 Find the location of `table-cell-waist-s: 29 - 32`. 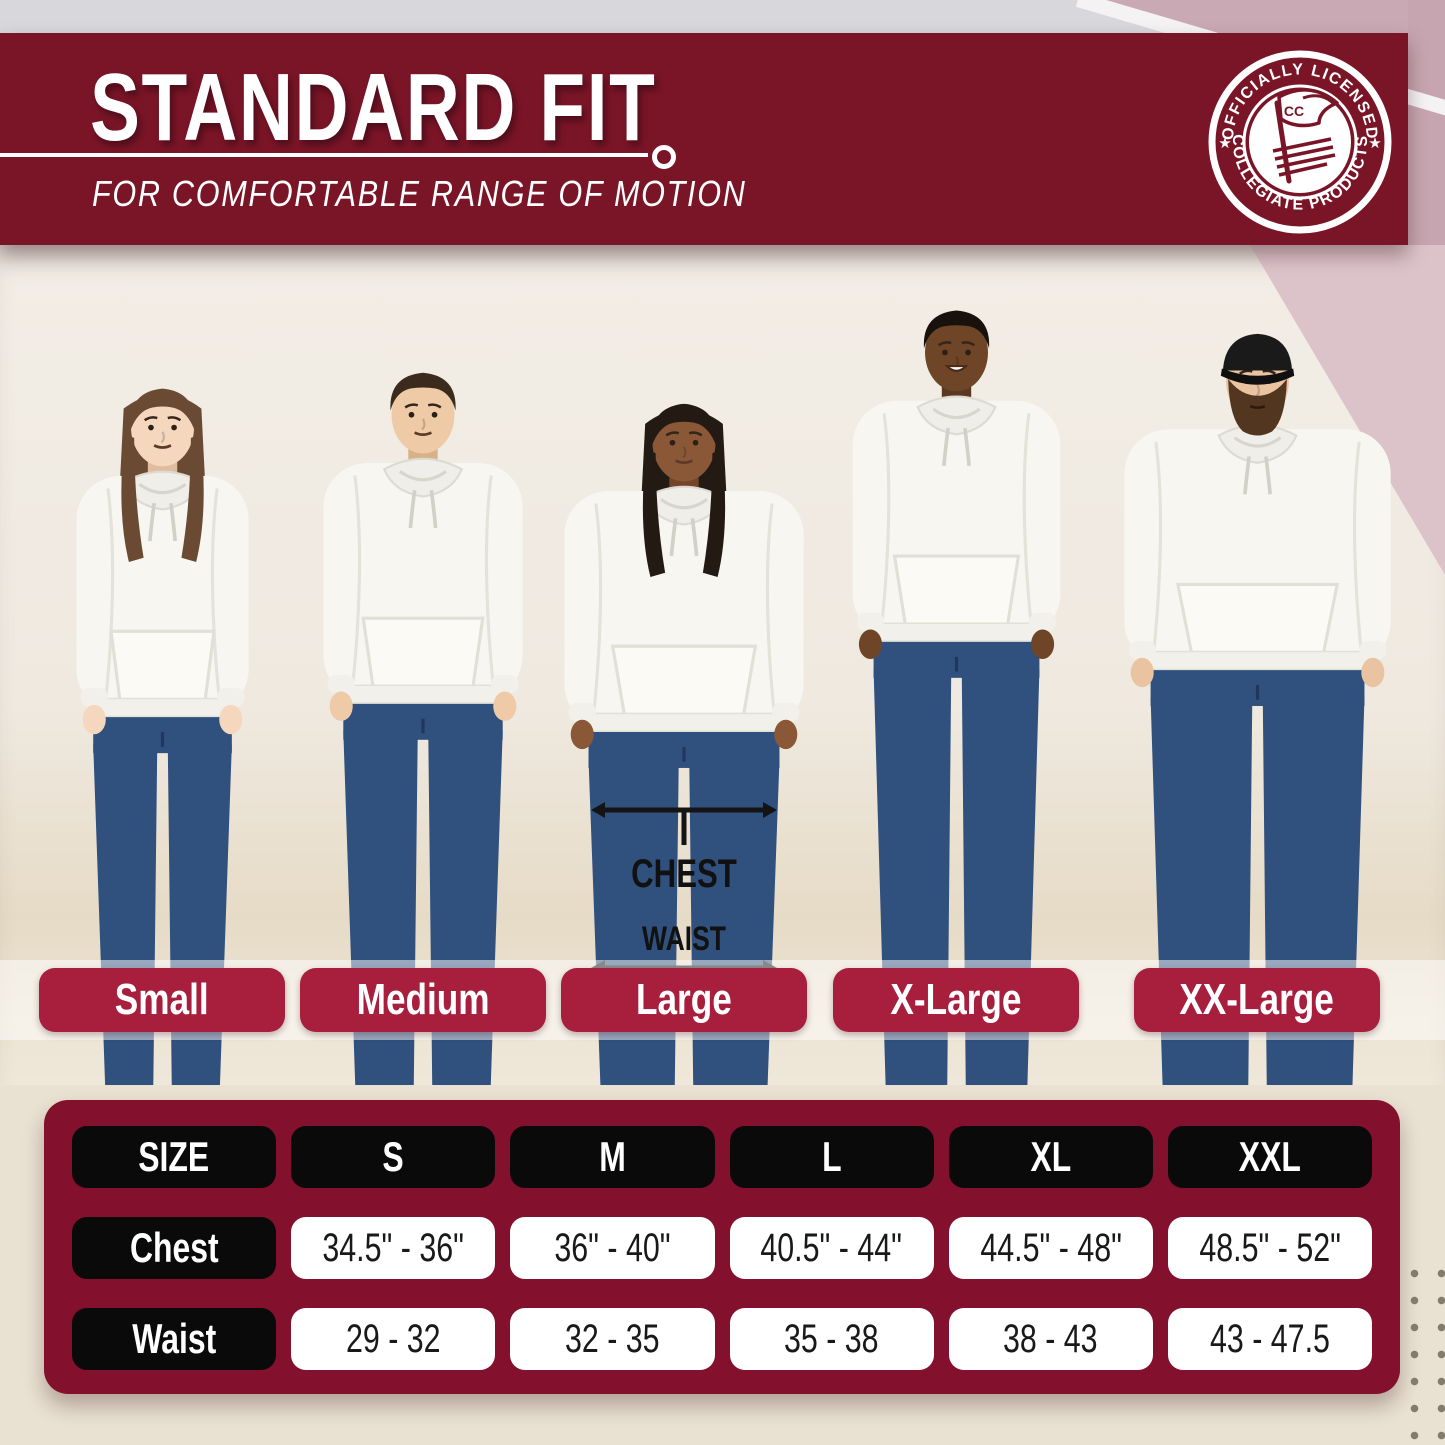

table-cell-waist-s: 29 - 32 is located at coordinates (393, 1339).